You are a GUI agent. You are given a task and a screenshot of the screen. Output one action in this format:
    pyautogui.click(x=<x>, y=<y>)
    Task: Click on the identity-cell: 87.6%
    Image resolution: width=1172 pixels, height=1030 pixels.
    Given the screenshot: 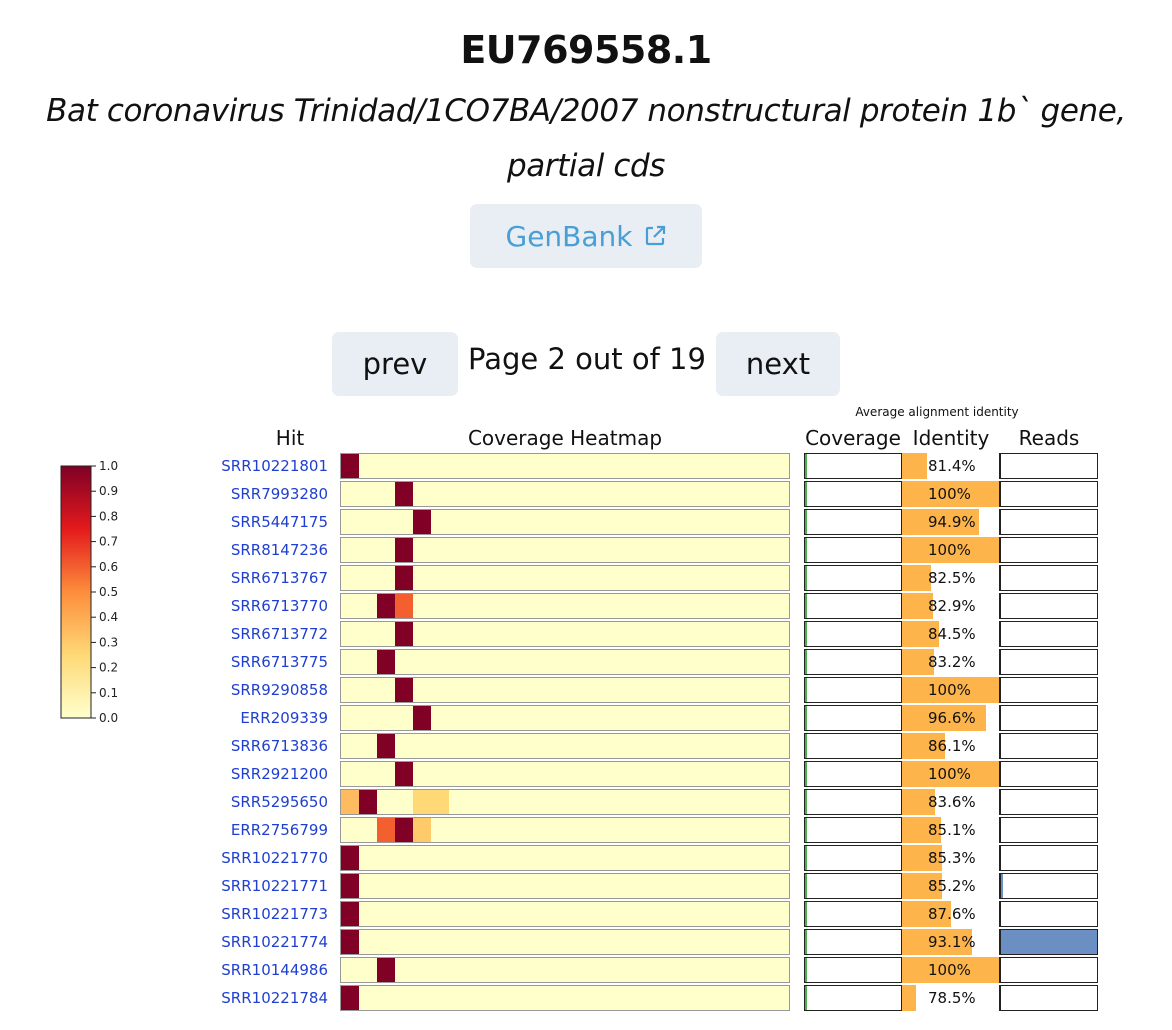 What is the action you would take?
    pyautogui.click(x=951, y=914)
    